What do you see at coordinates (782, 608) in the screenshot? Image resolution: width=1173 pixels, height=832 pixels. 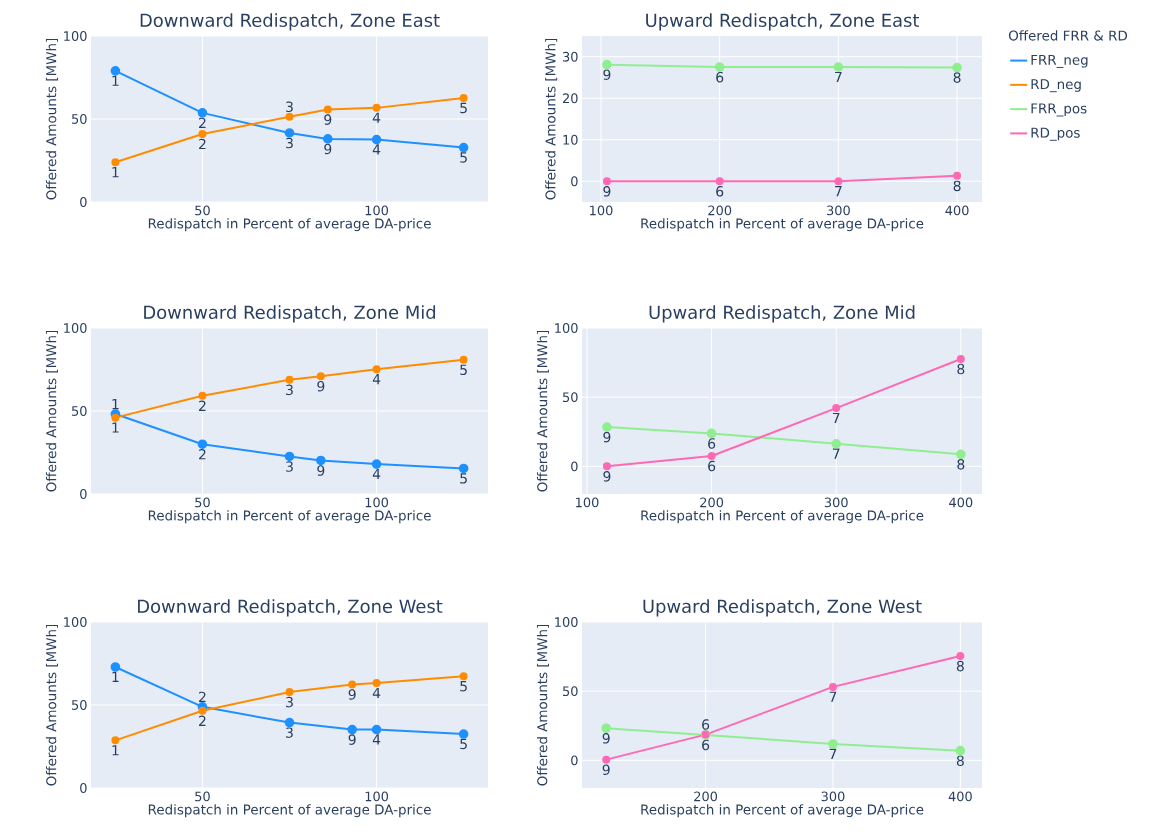 I see `chart-title: Upward Redispatch, Zone West` at bounding box center [782, 608].